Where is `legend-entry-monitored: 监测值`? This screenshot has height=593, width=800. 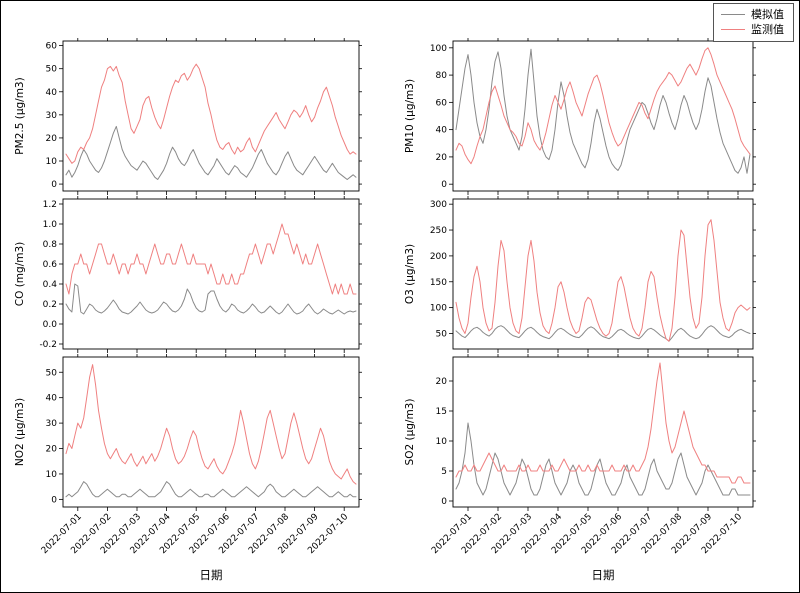 legend-entry-monitored: 监测值 is located at coordinates (752, 29).